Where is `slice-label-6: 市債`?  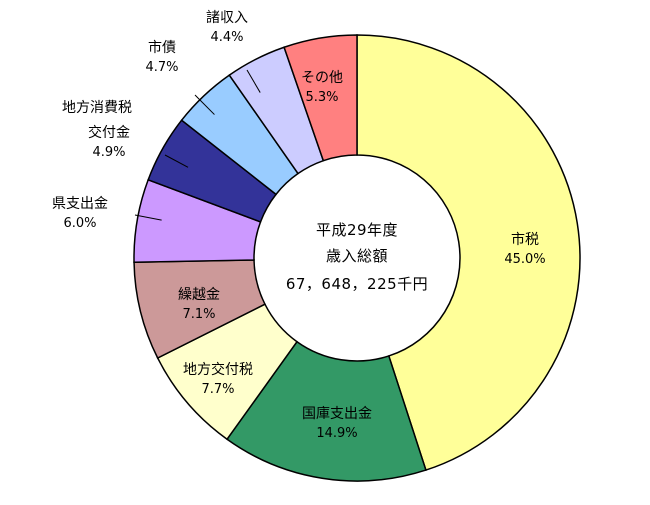
slice-label-6: 市債 is located at coordinates (162, 47).